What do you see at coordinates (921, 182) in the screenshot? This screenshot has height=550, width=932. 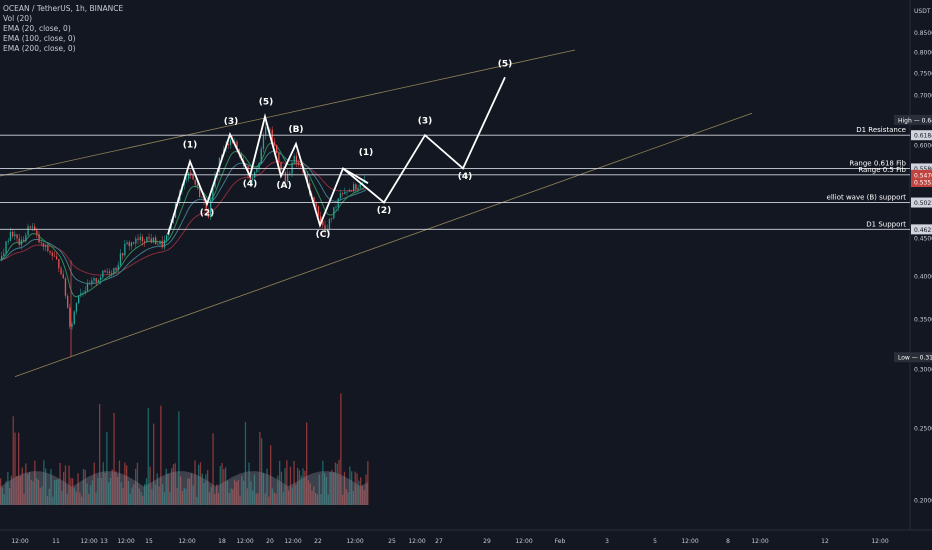 I see `last-price-tag` at bounding box center [921, 182].